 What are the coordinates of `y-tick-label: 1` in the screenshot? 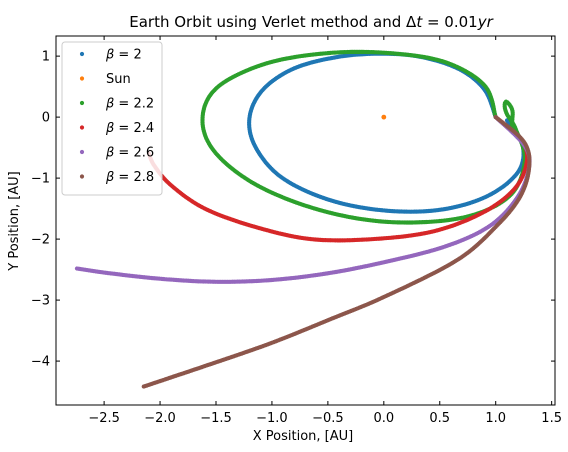 It's located at (46, 57).